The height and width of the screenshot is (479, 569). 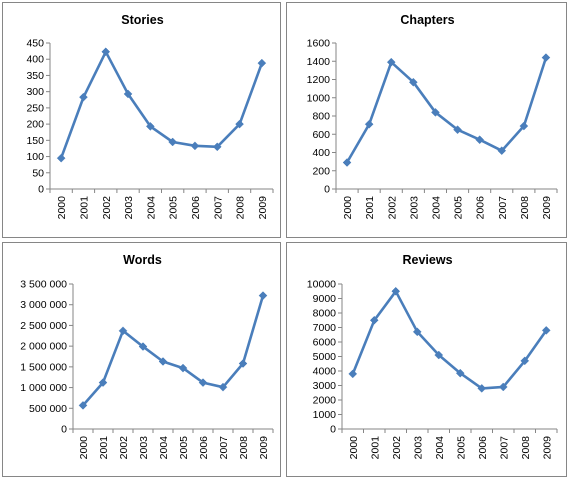 What do you see at coordinates (35, 141) in the screenshot?
I see `y-tick-label: 150` at bounding box center [35, 141].